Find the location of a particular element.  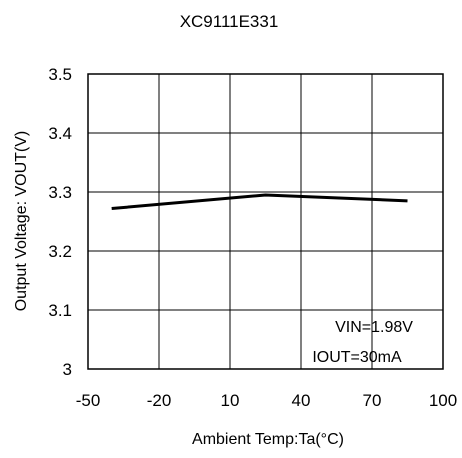

x-tick-labels: -50 -20 10 40 70 100 is located at coordinates (266, 400).